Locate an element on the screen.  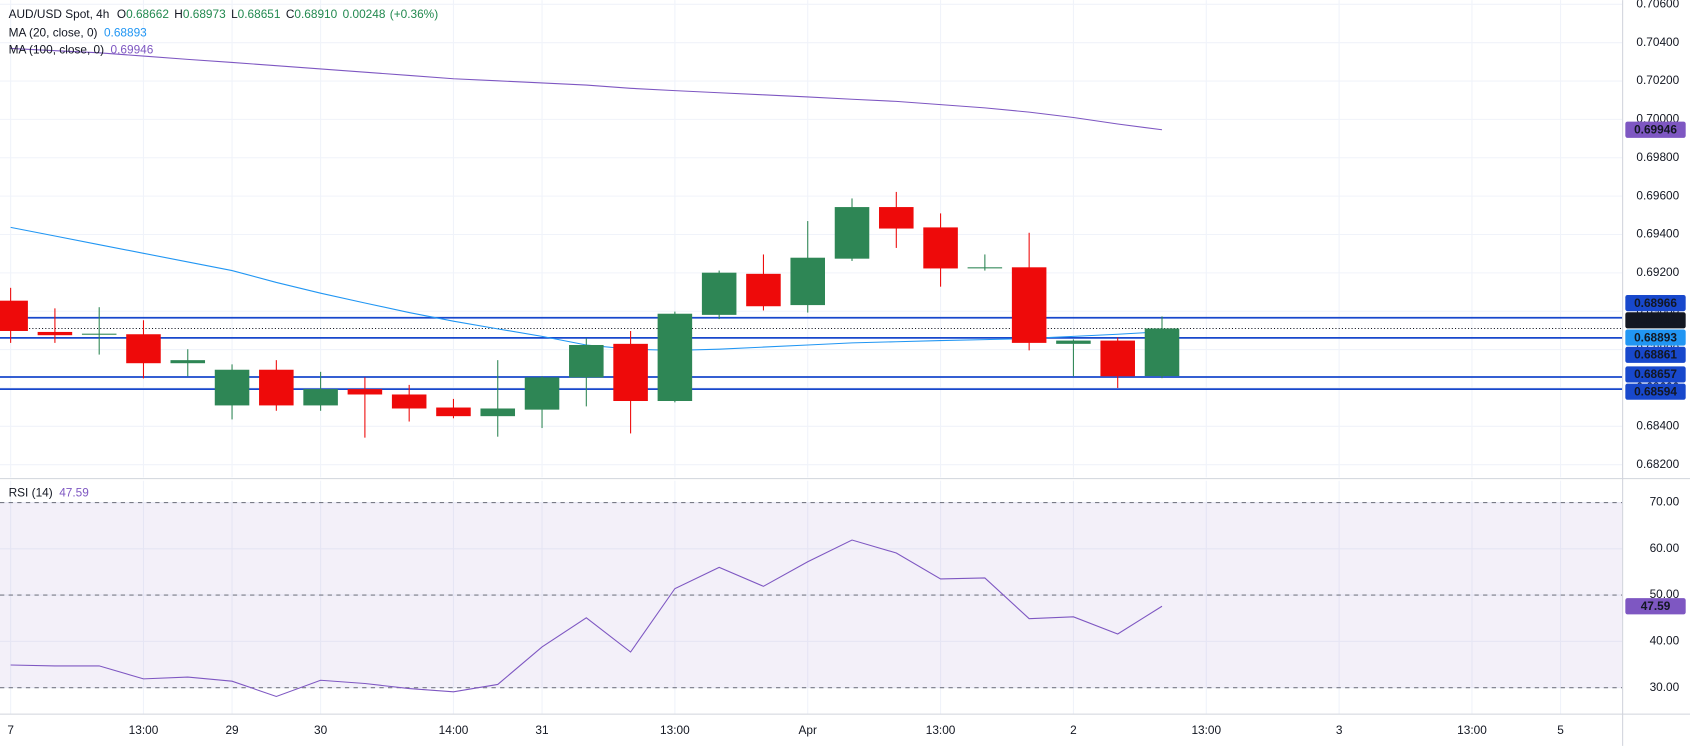
y-tick-label: 0.68200 is located at coordinates (1657, 464).